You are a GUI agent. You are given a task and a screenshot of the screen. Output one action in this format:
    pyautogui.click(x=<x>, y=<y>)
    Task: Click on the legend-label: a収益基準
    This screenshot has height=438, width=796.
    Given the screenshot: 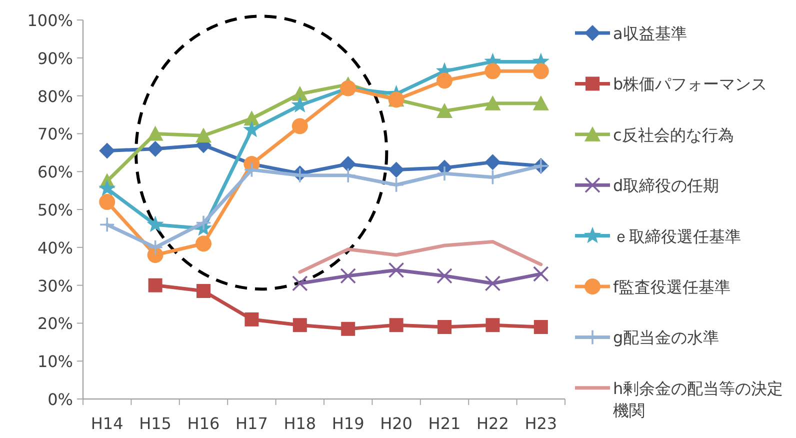 What is the action you would take?
    pyautogui.click(x=650, y=33)
    